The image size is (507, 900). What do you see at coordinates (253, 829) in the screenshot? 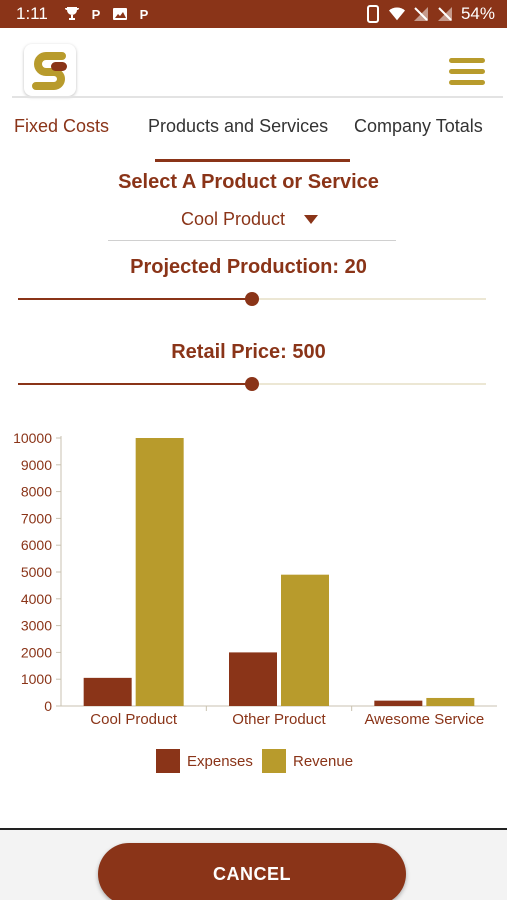
I see `bottom-divider` at bounding box center [253, 829].